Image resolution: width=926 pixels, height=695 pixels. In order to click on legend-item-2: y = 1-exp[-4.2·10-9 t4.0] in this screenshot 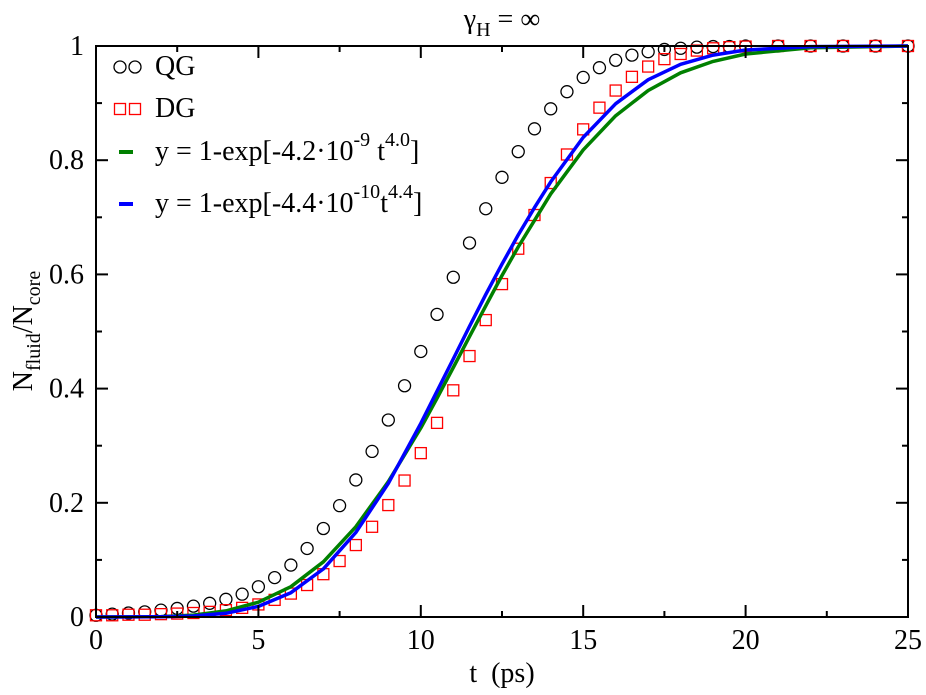, I will do `click(269, 148)`.